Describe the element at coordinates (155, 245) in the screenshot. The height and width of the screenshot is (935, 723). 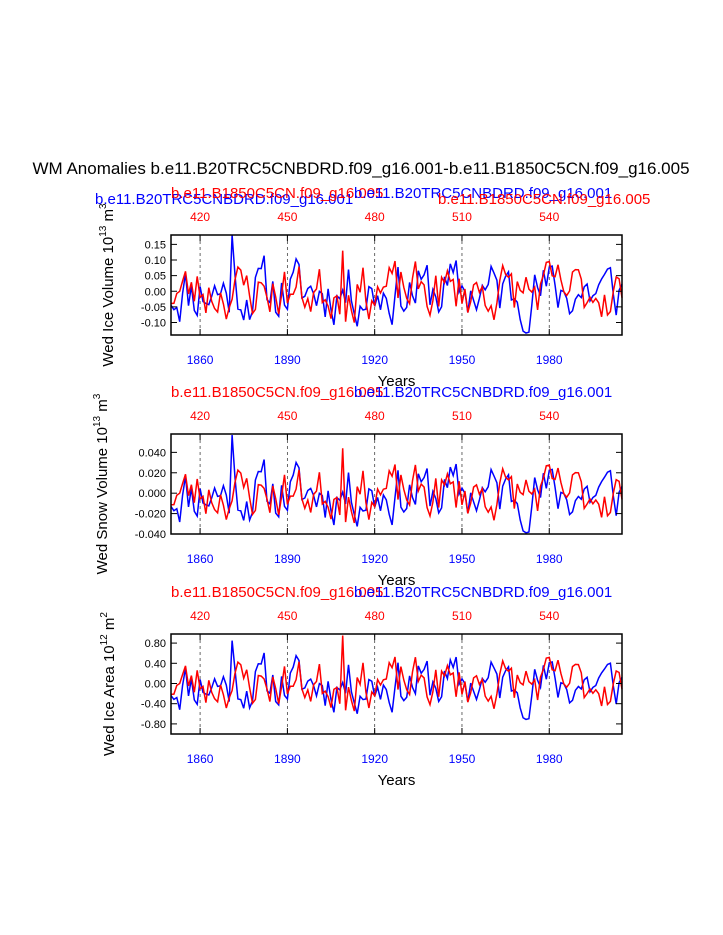
I see `y-tick-label: 0.15` at that location.